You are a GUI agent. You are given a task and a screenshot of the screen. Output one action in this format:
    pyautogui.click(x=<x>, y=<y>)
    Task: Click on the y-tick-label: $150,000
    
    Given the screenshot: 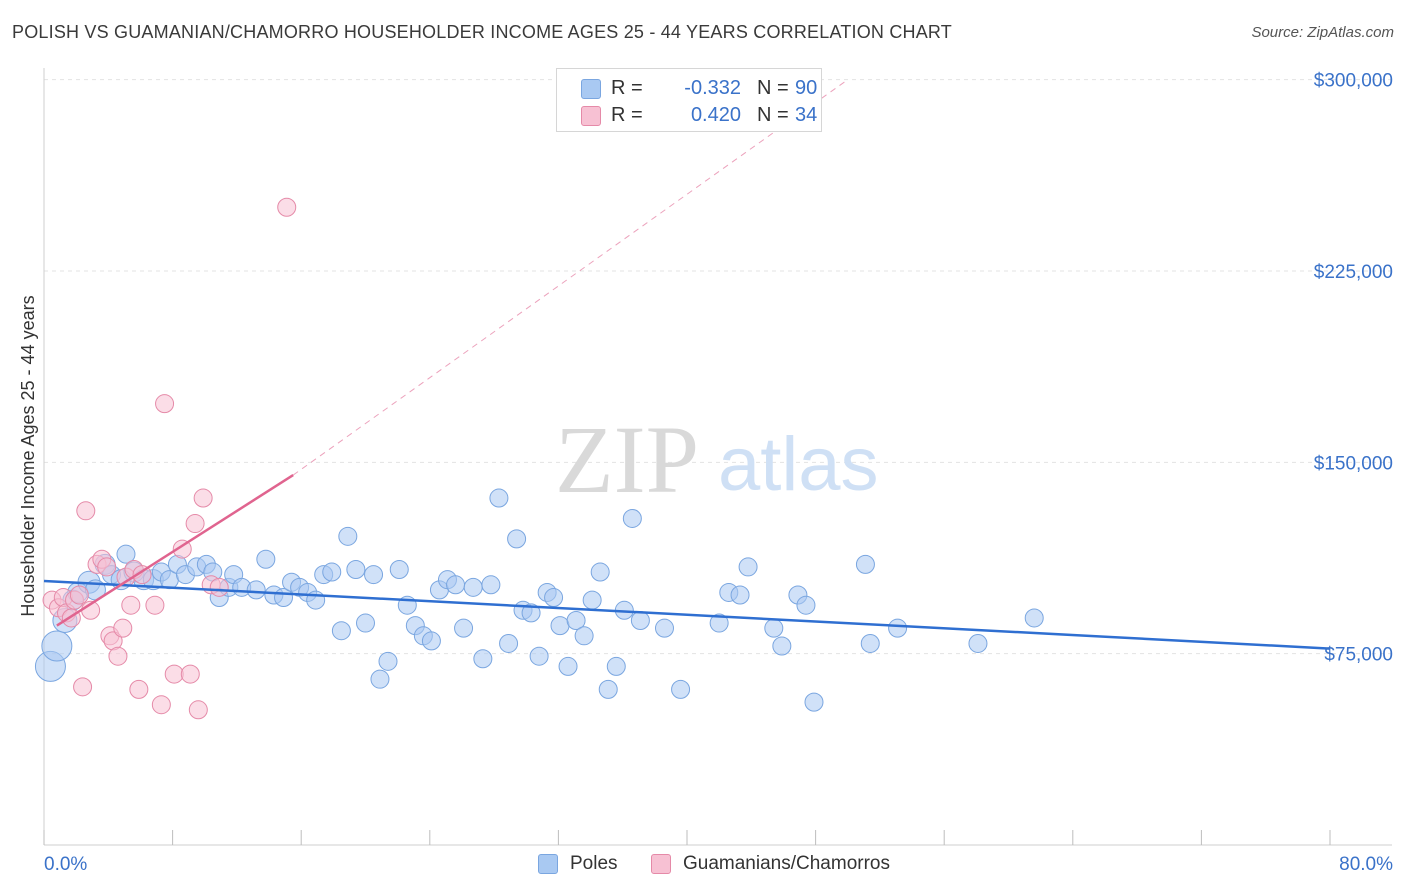 What is the action you would take?
    pyautogui.click(x=1353, y=463)
    